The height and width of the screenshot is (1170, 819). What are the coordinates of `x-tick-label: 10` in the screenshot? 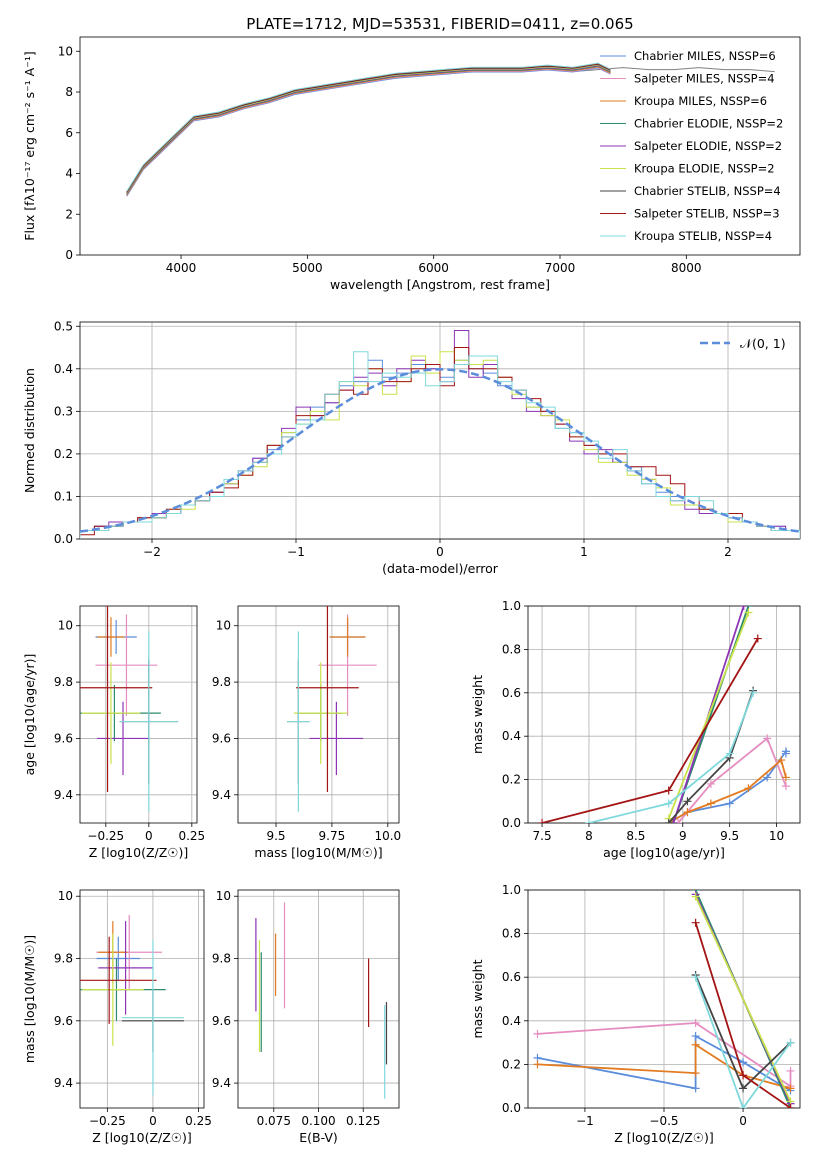 It's located at (776, 836).